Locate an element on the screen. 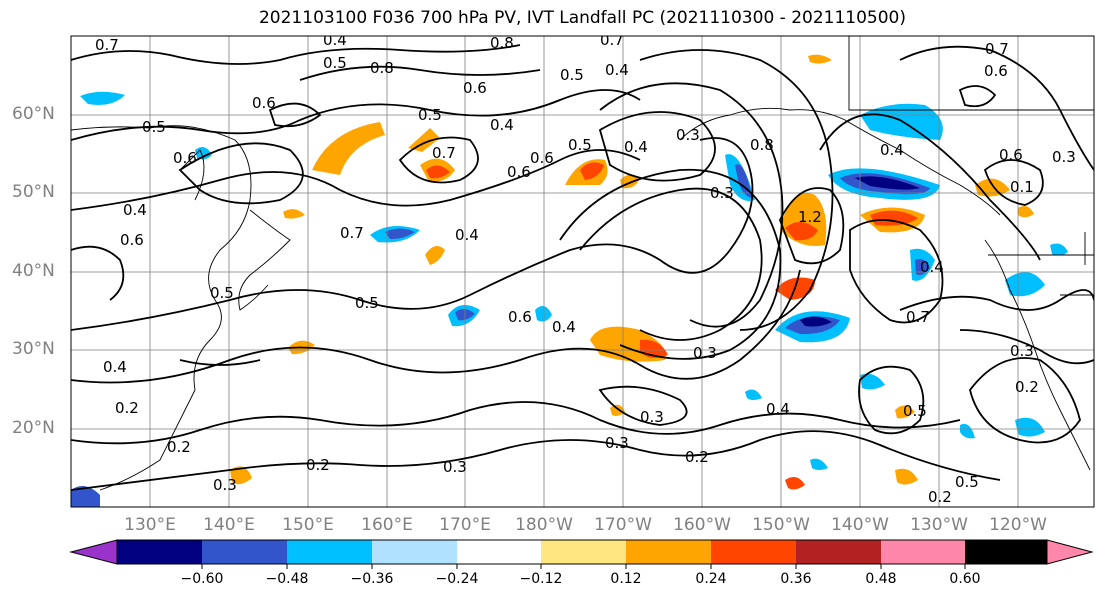 The width and height of the screenshot is (1105, 601). lat-label: 20°N is located at coordinates (33, 428).